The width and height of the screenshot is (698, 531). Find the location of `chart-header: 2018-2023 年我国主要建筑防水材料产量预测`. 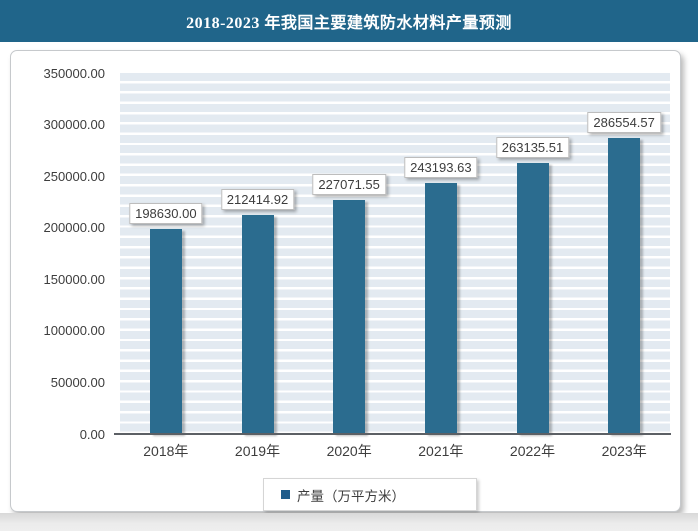

chart-header: 2018-2023 年我国主要建筑防水材料产量预测 is located at coordinates (349, 21).